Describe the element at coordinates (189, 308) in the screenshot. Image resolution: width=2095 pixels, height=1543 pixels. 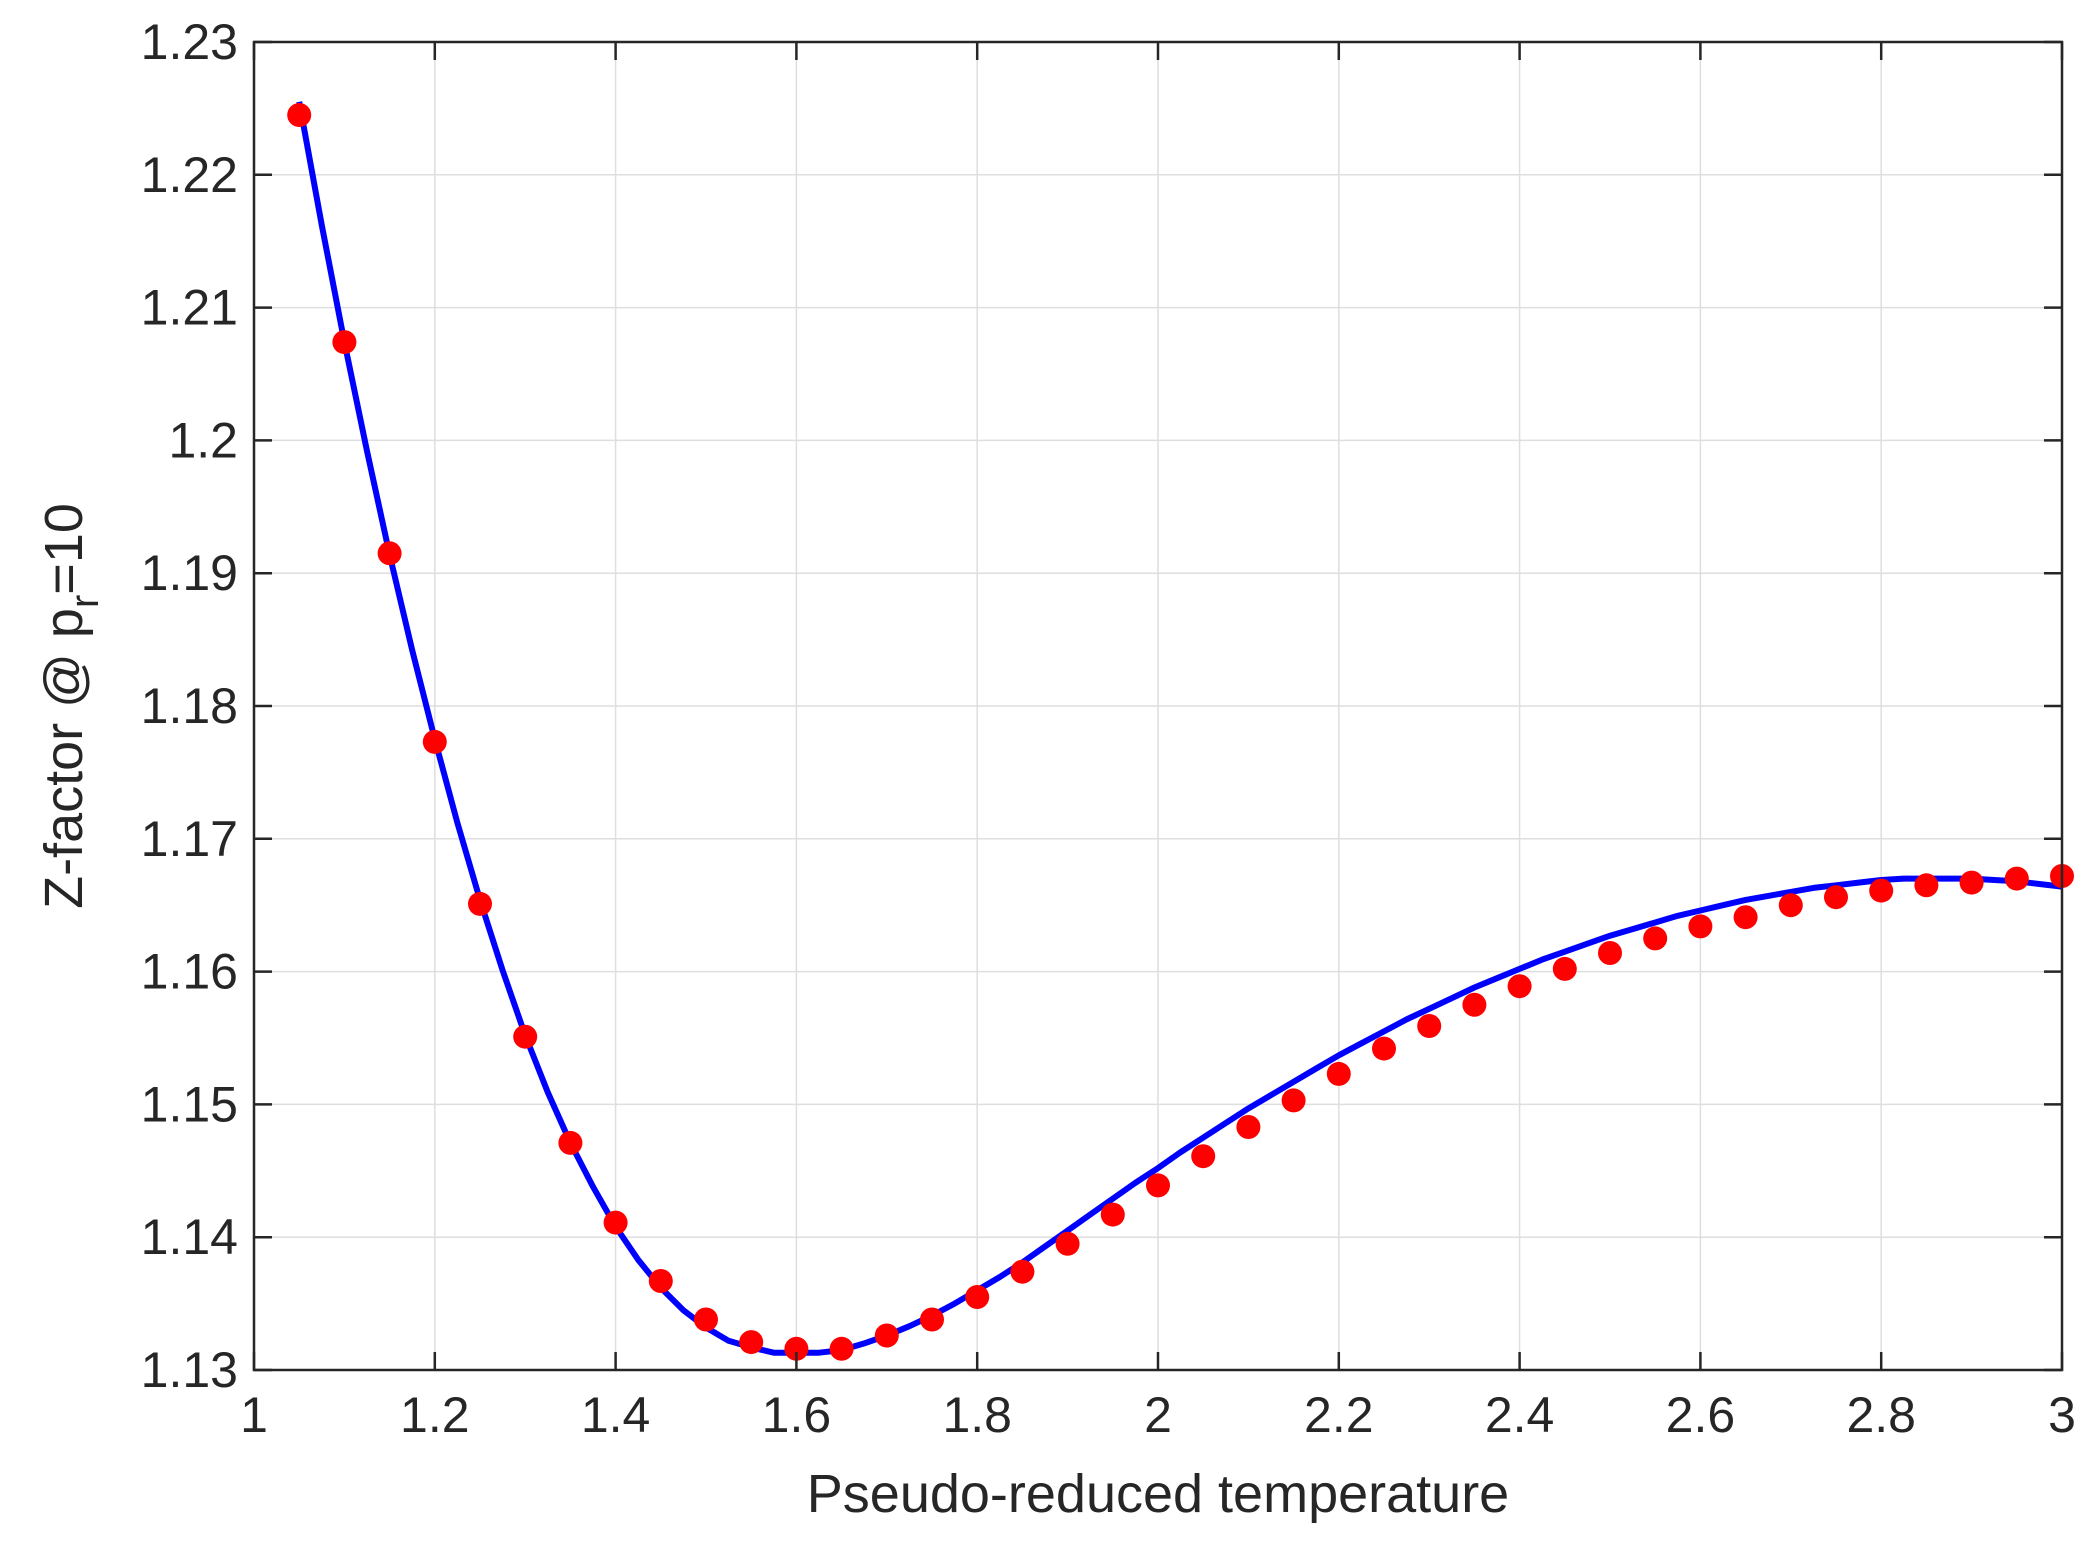
I see `y-tick-label: 1.21` at that location.